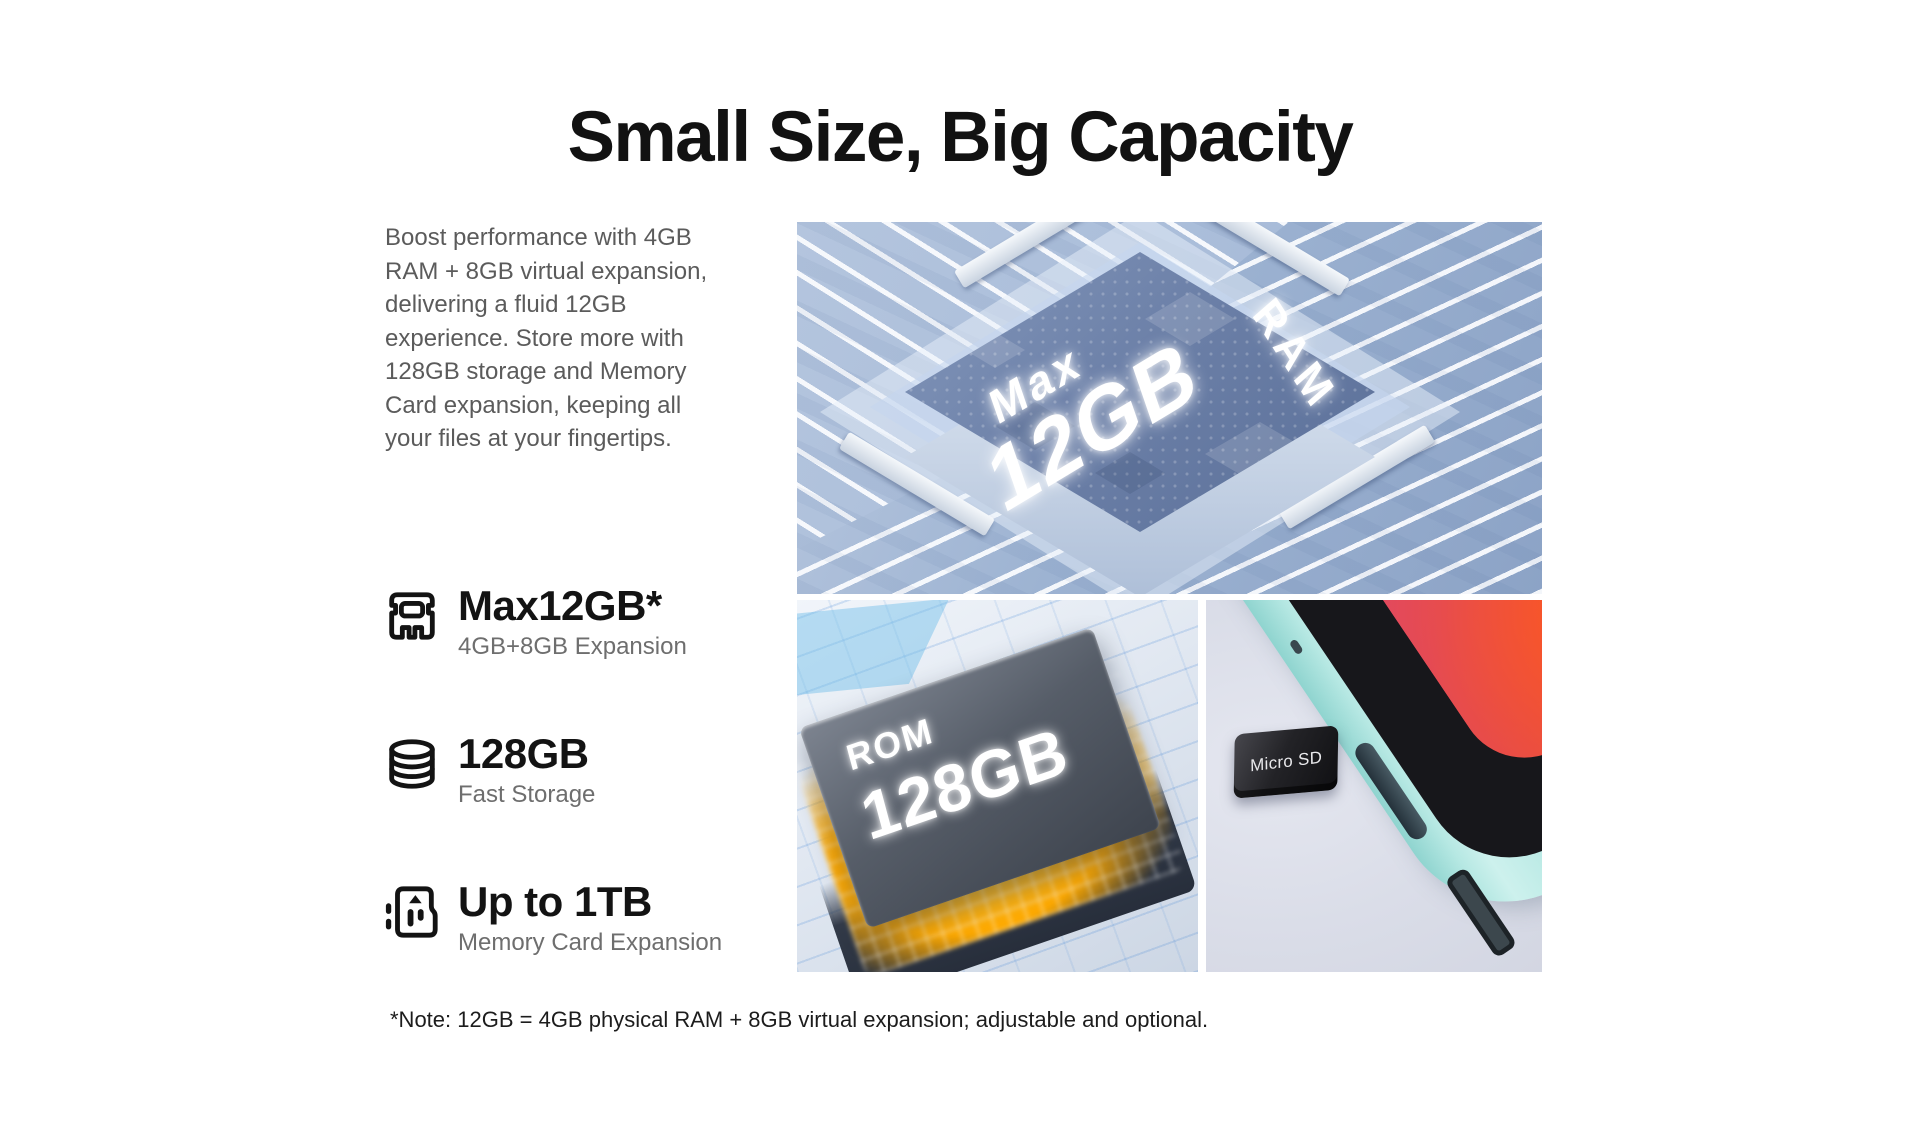 The width and height of the screenshot is (1920, 1132). I want to click on memory-card-icon, so click(412, 912).